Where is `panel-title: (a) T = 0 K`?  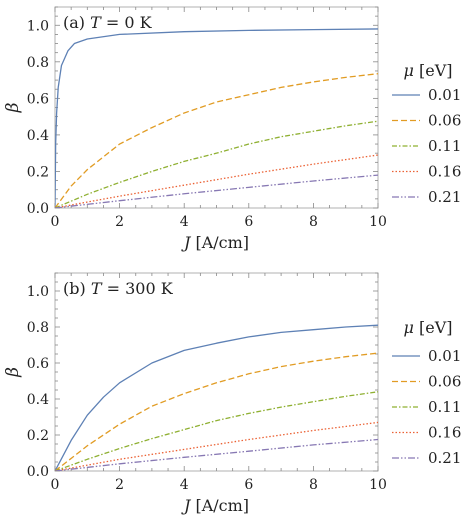 panel-title: (a) T = 0 K is located at coordinates (108, 22).